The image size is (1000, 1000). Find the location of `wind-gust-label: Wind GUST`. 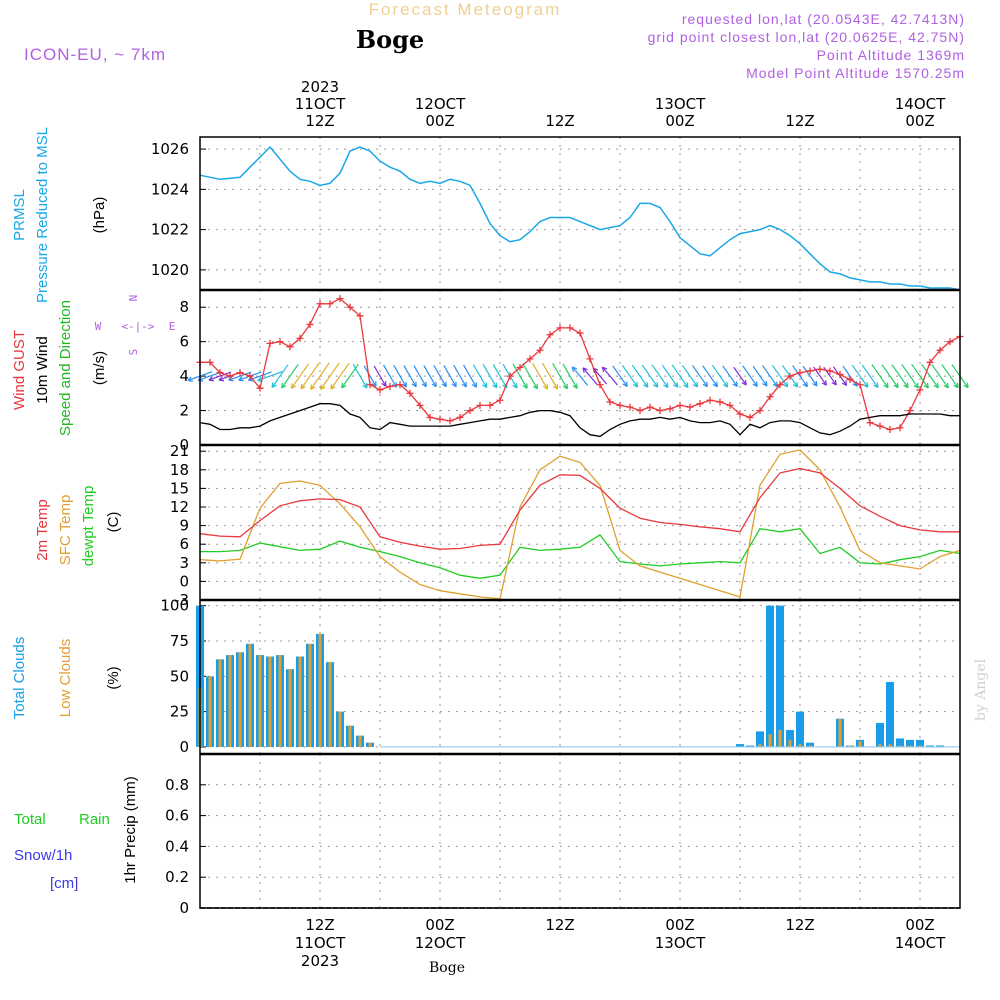

wind-gust-label: Wind GUST is located at coordinates (19, 370).